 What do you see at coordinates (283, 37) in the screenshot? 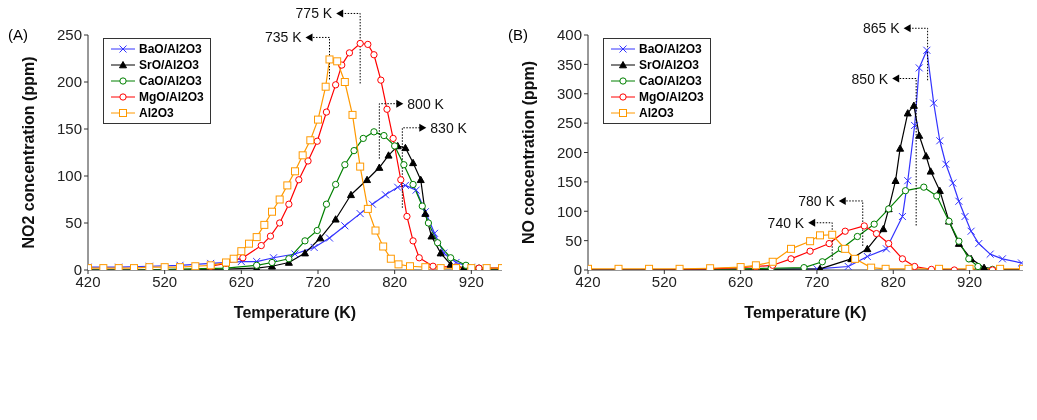
I see `annotation: 735 K` at bounding box center [283, 37].